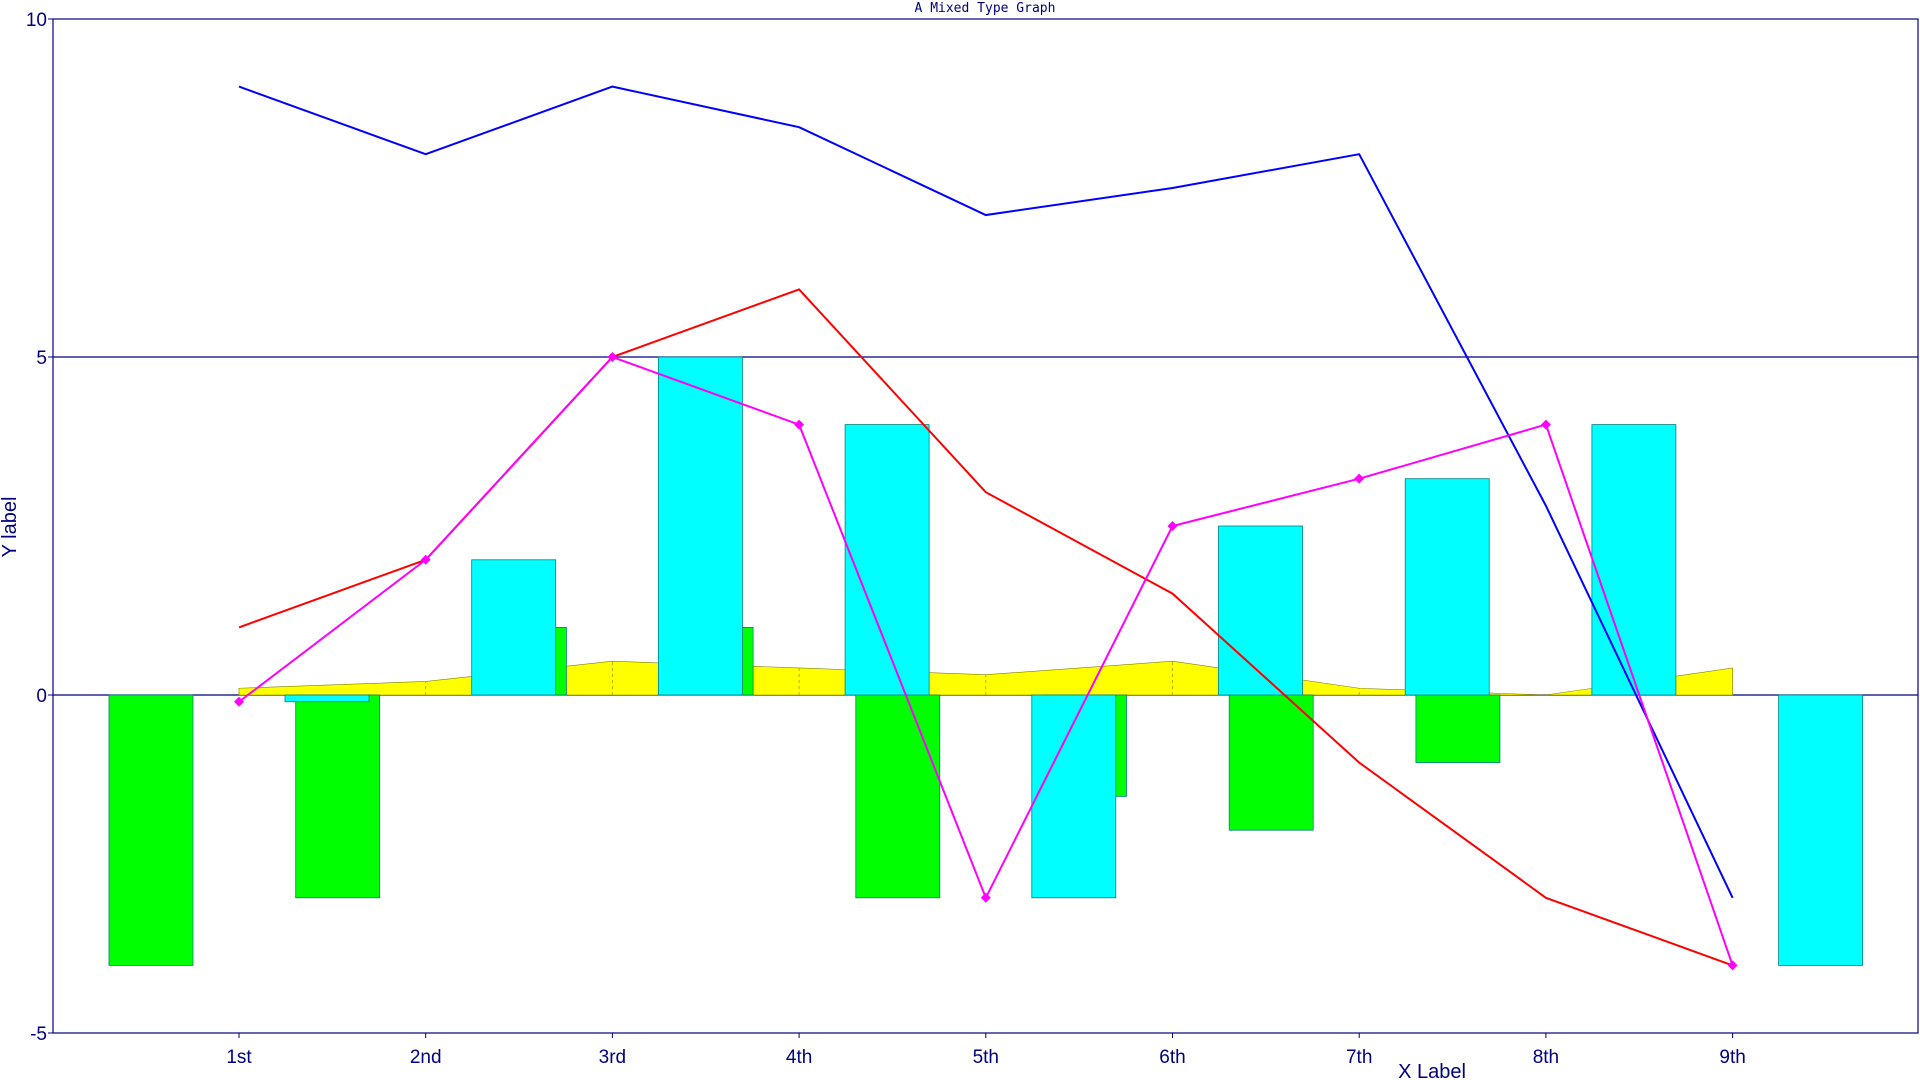 The width and height of the screenshot is (1920, 1080). I want to click on x-tick-label: 7th, so click(1359, 1057).